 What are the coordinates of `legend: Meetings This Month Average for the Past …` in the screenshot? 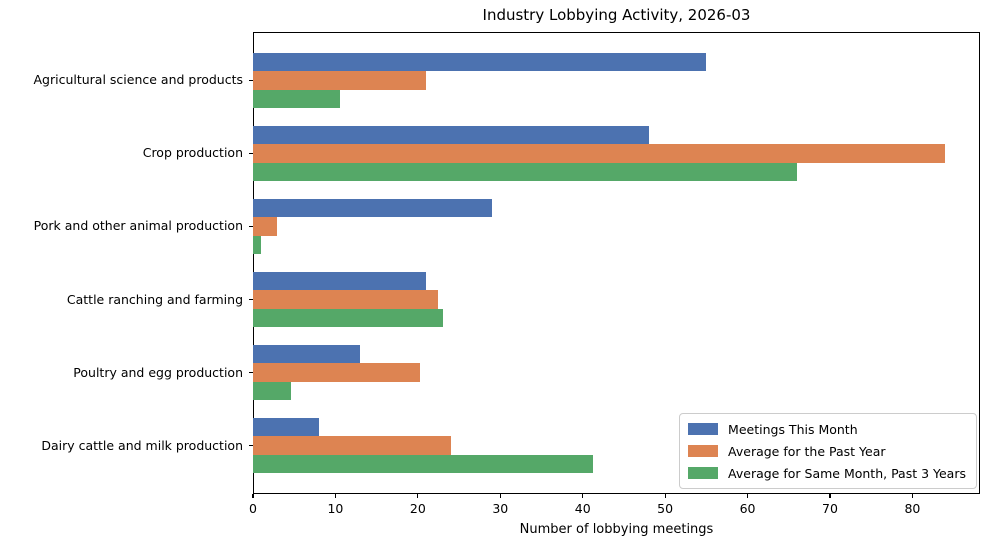 It's located at (828, 451).